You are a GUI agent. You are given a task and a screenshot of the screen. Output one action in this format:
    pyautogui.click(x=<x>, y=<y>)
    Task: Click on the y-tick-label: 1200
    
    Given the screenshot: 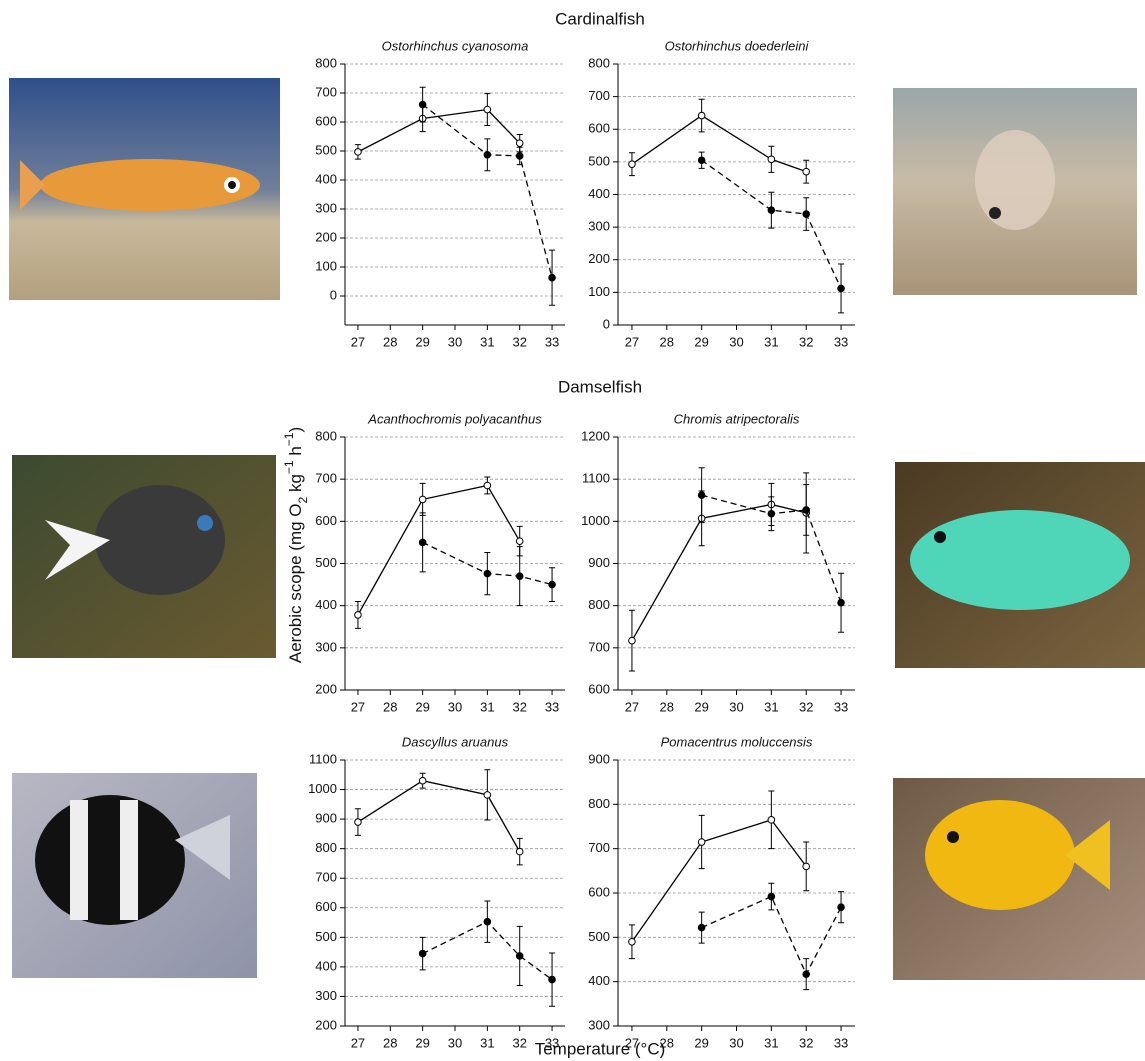 What is the action you would take?
    pyautogui.click(x=595, y=435)
    